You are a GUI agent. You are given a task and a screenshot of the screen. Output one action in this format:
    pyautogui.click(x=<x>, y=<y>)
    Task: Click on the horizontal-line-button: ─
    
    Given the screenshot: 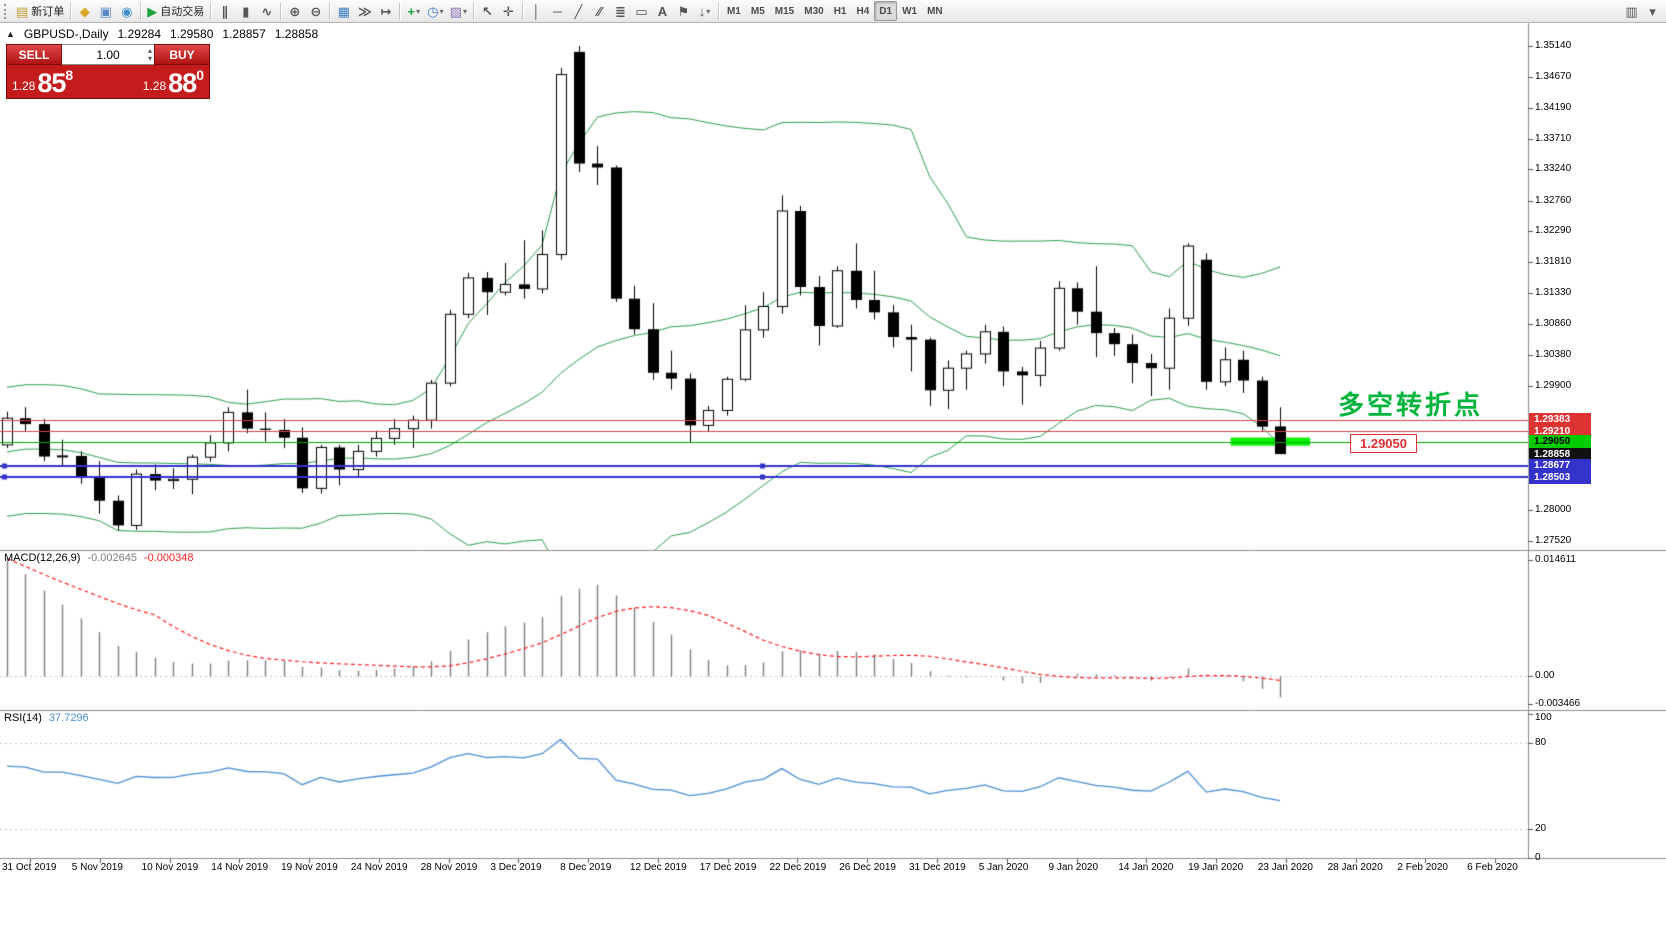 What is the action you would take?
    pyautogui.click(x=557, y=11)
    